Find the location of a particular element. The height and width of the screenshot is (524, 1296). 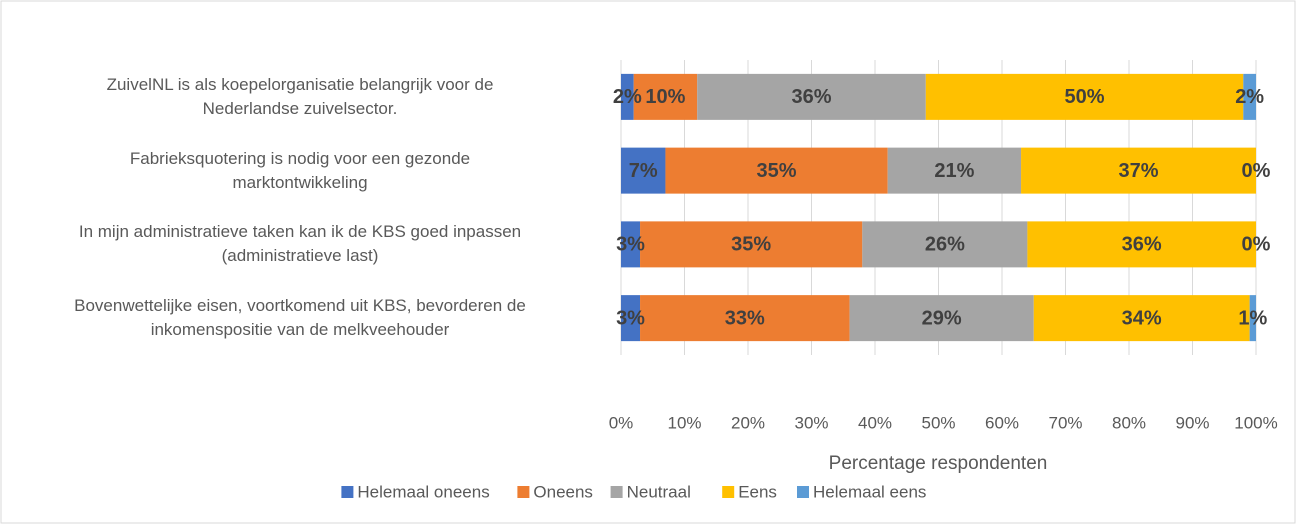

x-tick-label: 80% is located at coordinates (1129, 422).